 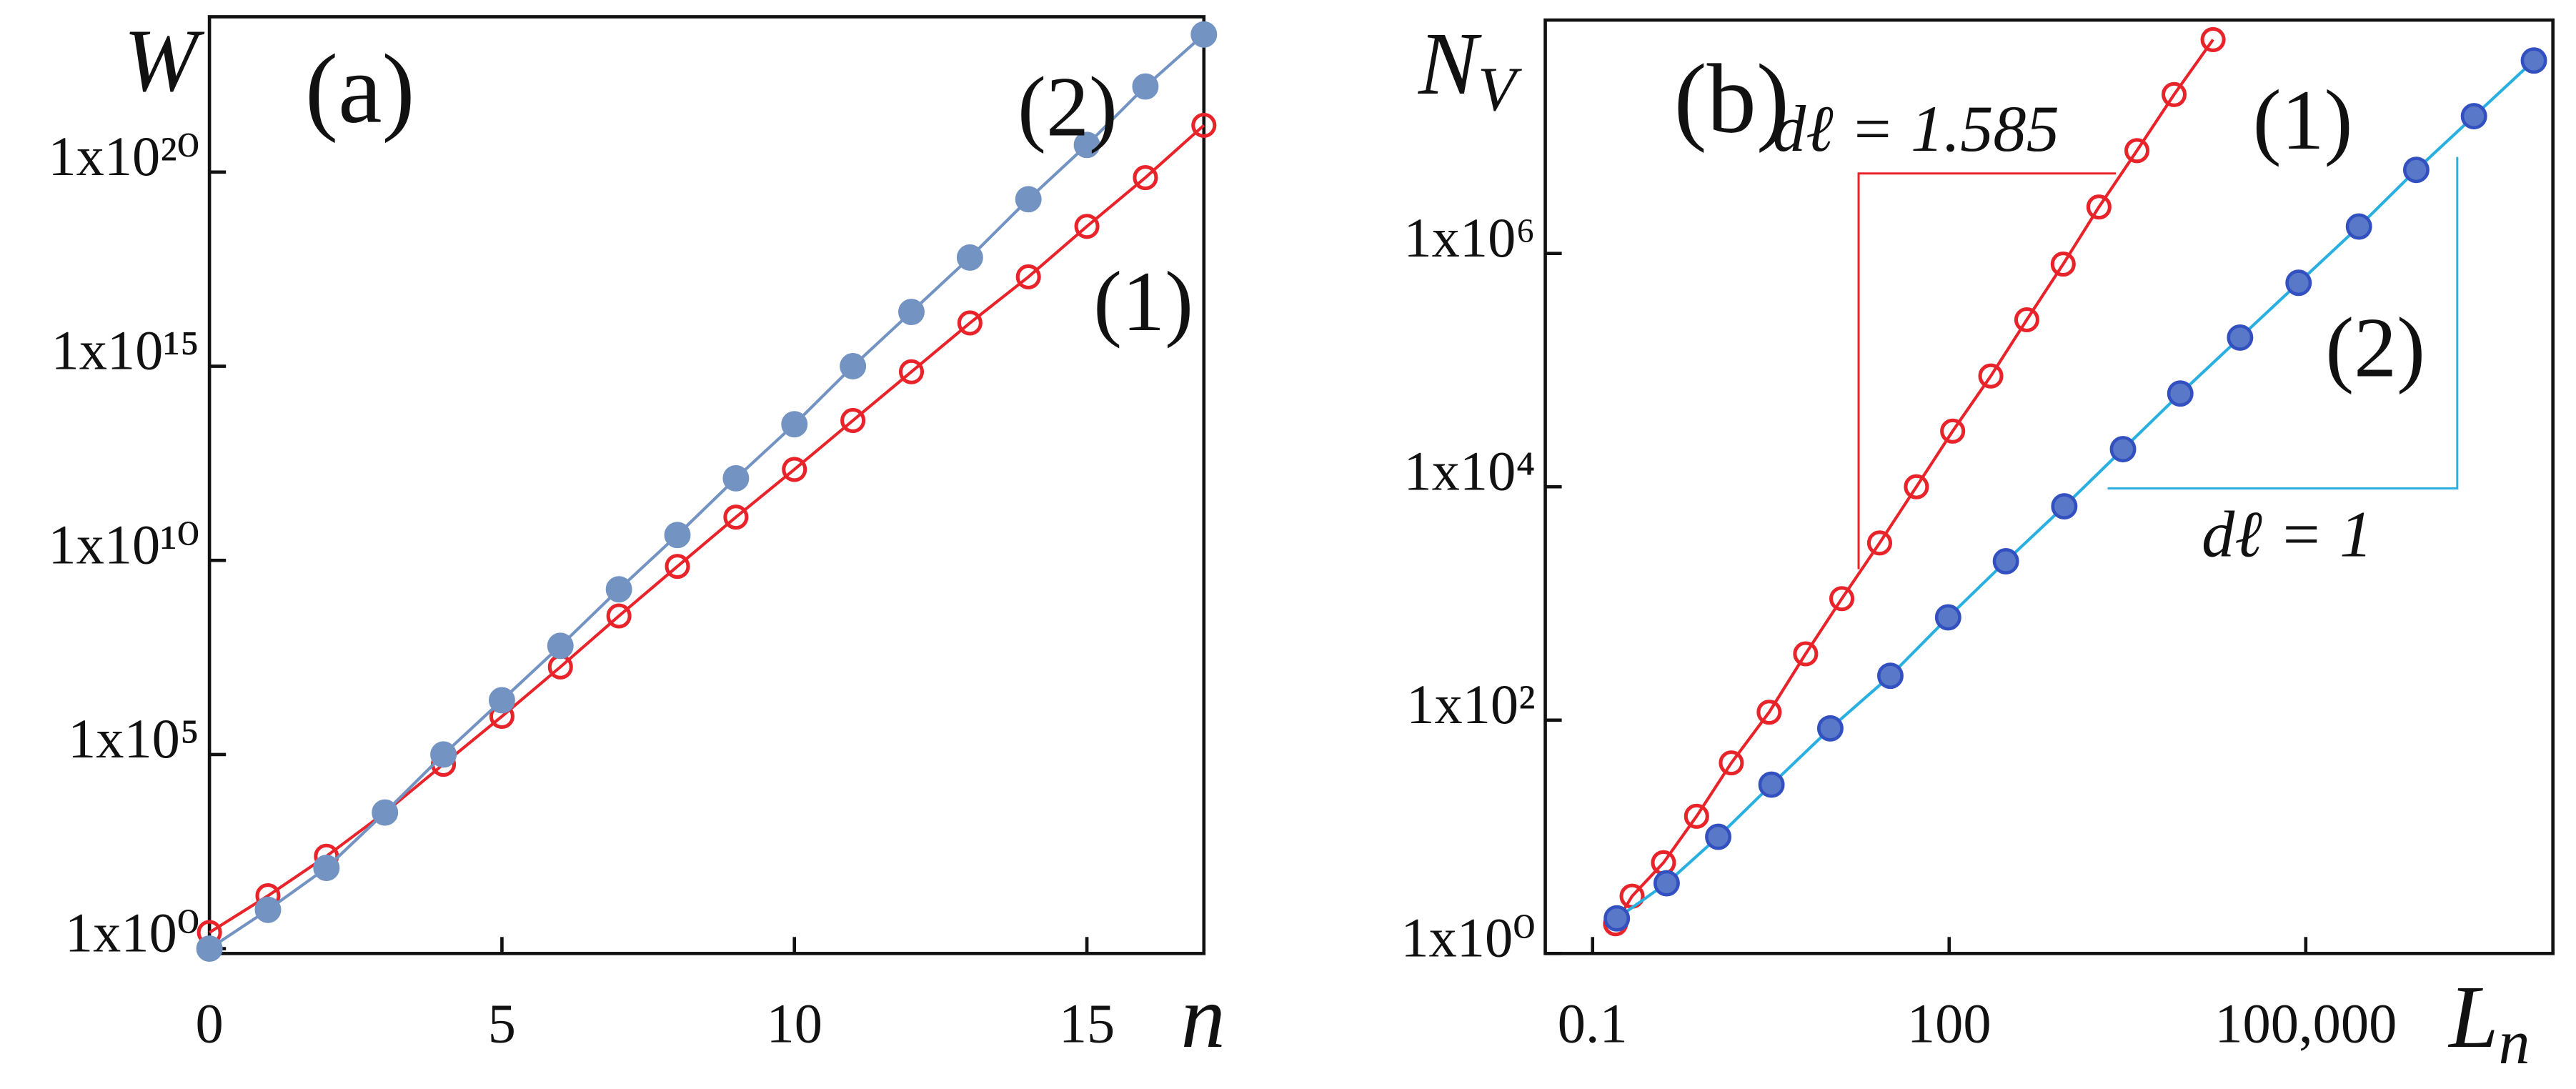 I want to click on x-tick-label: 100, so click(x=1949, y=1024).